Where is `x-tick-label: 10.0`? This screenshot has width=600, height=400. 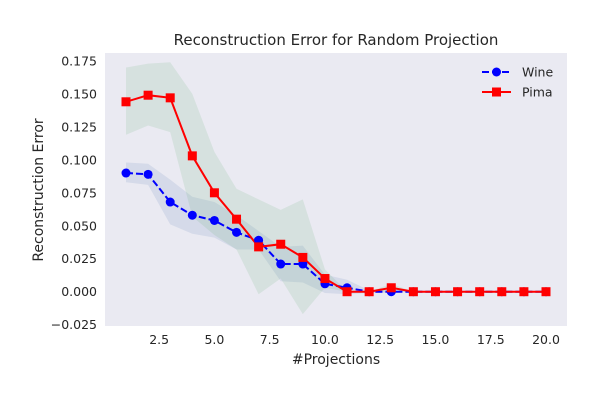
x-tick-label: 10.0 is located at coordinates (325, 339).